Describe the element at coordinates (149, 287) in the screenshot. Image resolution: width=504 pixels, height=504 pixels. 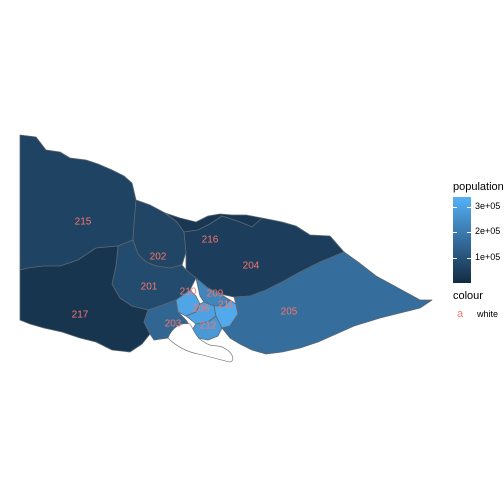
I see `region-label-201: 201` at that location.